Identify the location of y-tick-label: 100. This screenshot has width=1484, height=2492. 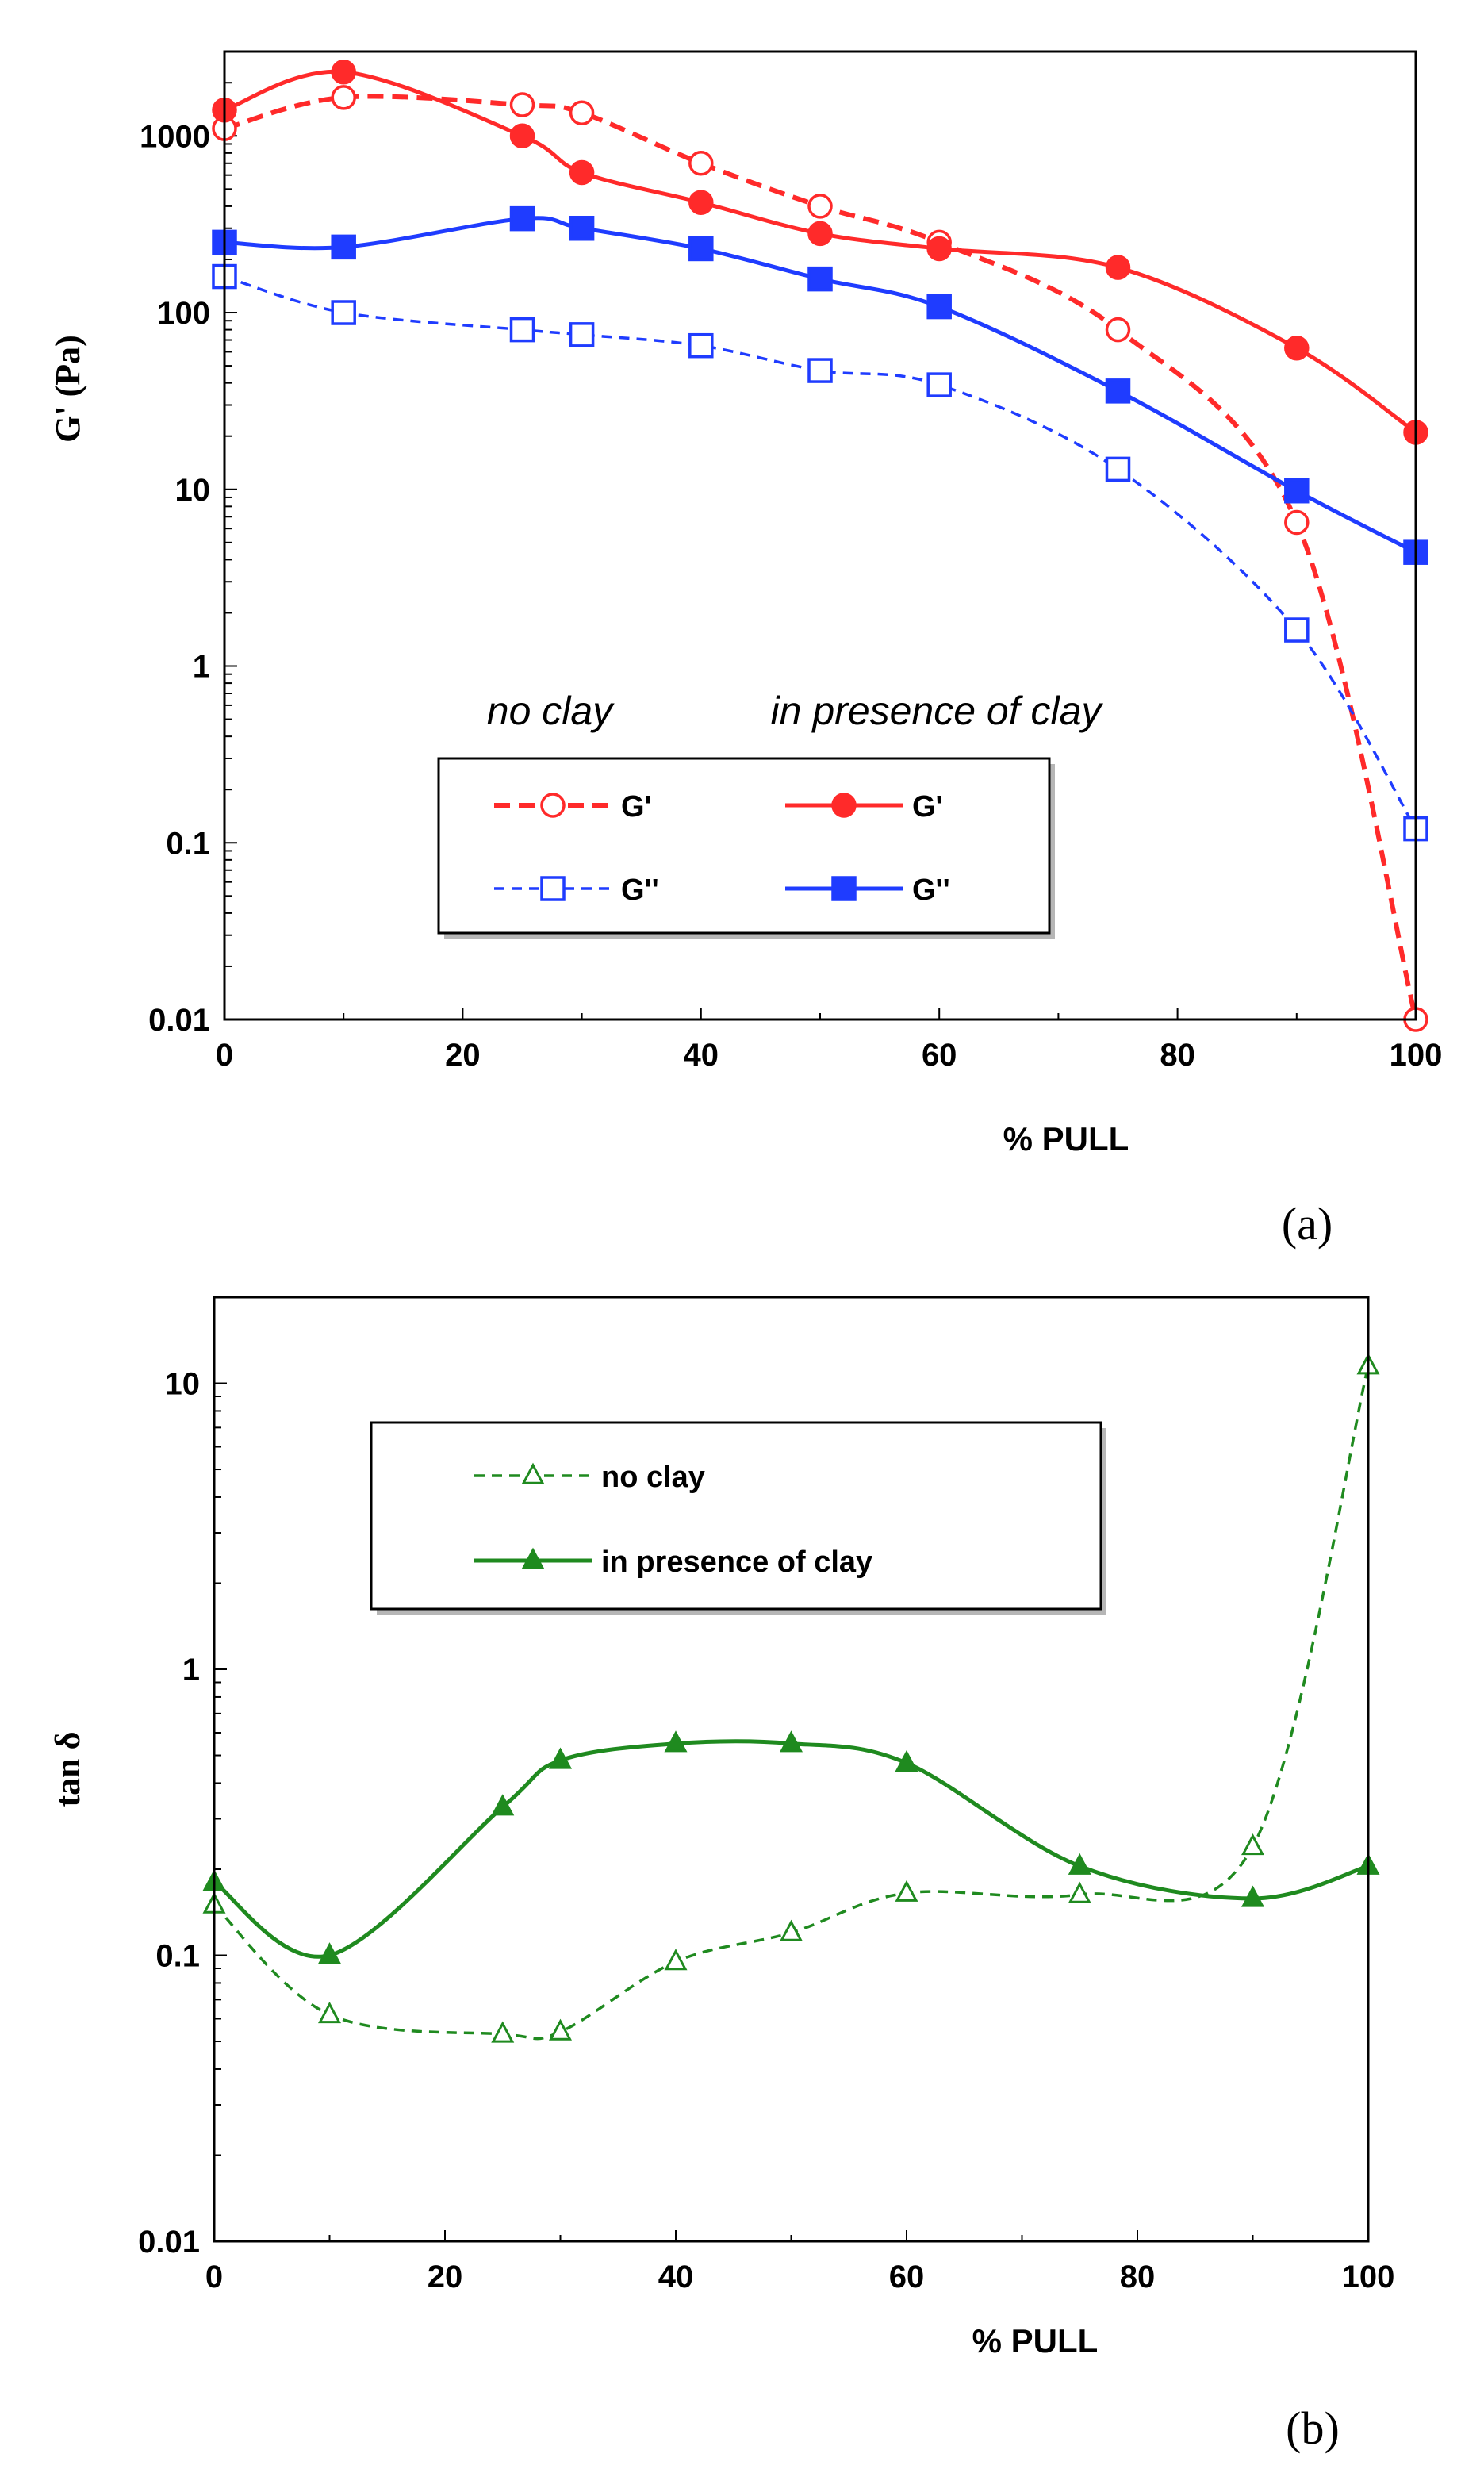
(183, 313).